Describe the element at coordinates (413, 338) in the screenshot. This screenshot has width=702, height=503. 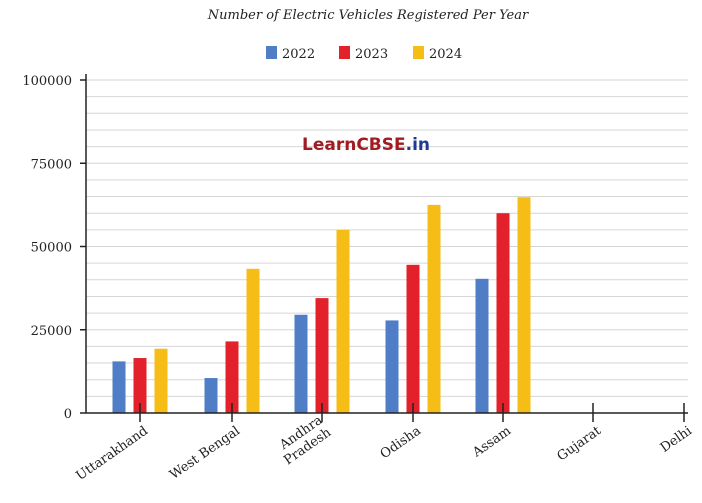
I see `bar-2023-odisha` at that location.